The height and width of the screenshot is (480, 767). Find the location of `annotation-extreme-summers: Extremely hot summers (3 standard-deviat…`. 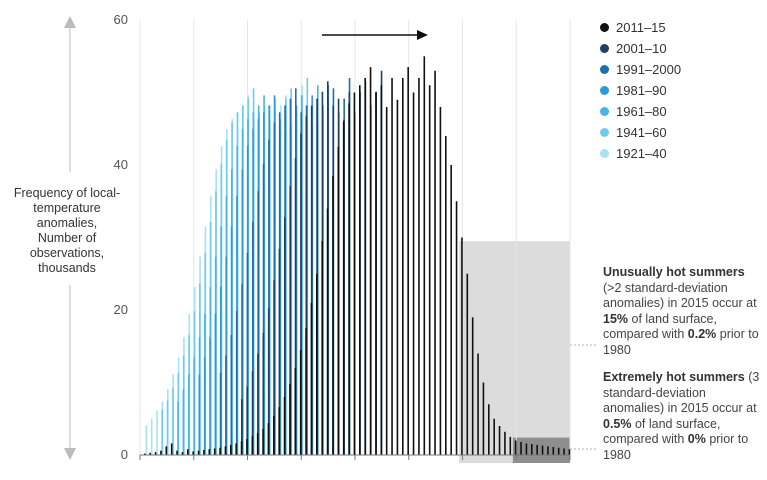

annotation-extreme-summers: Extremely hot summers (3 standard-deviat… is located at coordinates (683, 416).